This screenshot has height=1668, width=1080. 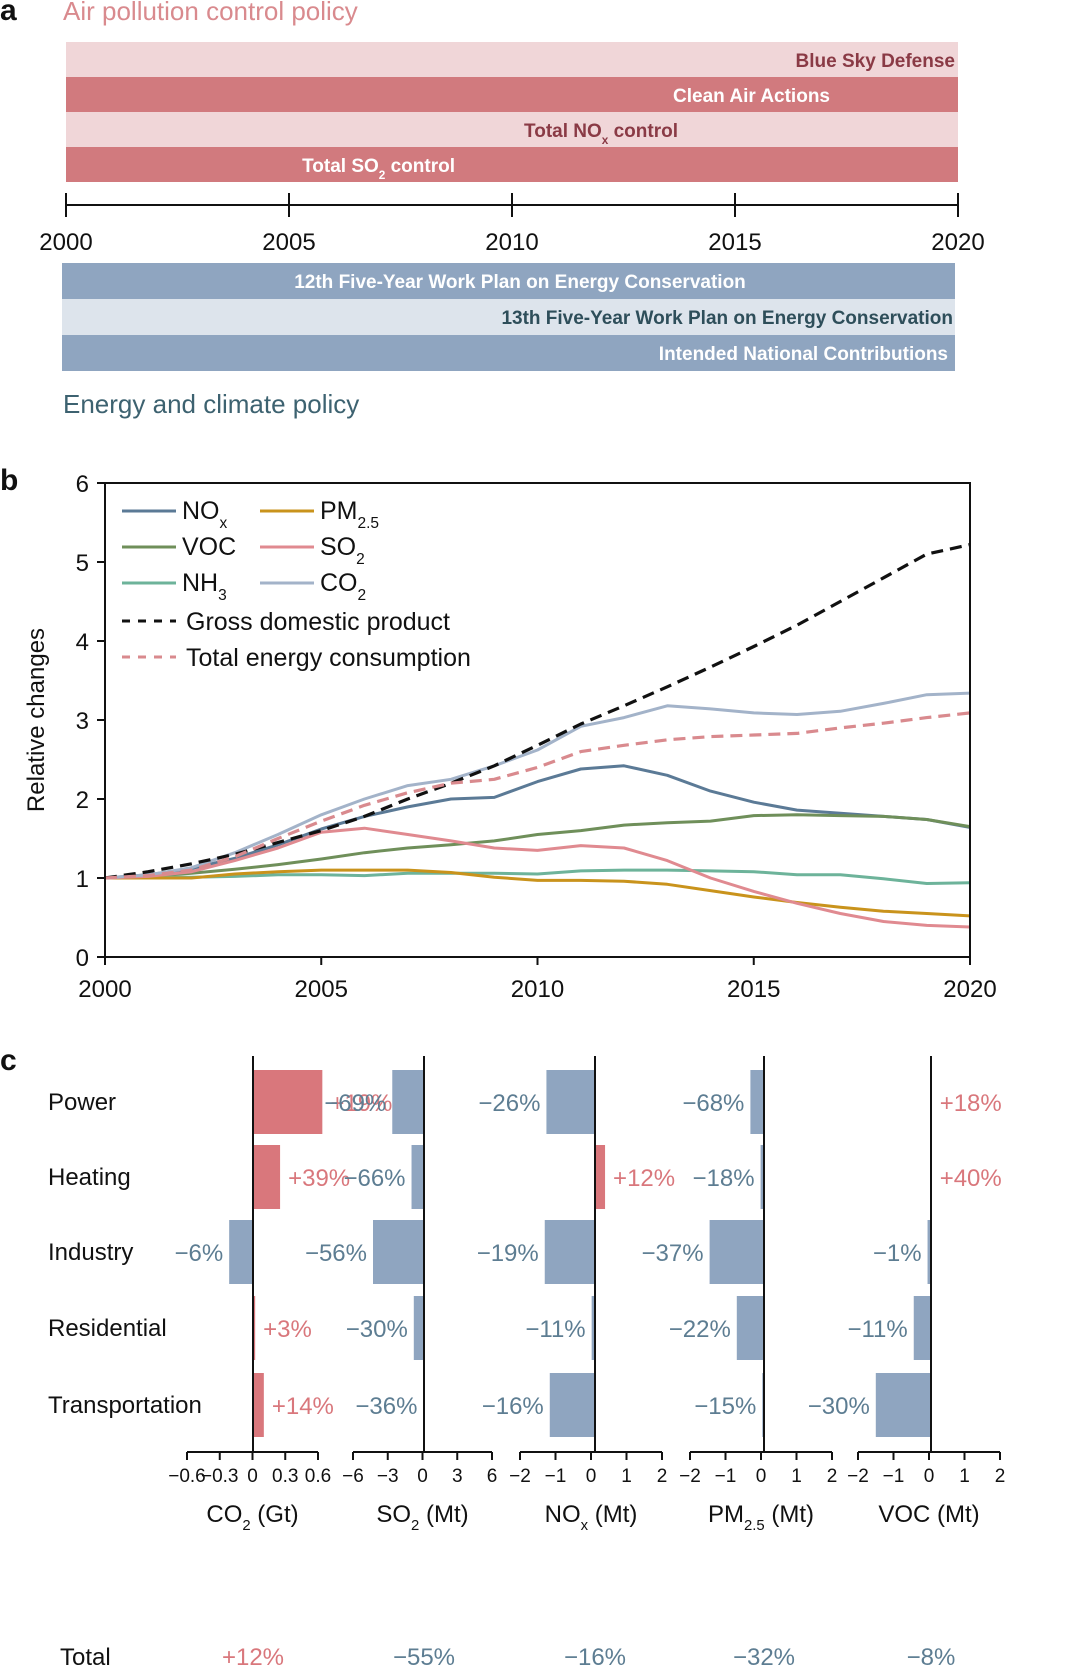 I want to click on timeline-tick-label: 2020, so click(x=957, y=242).